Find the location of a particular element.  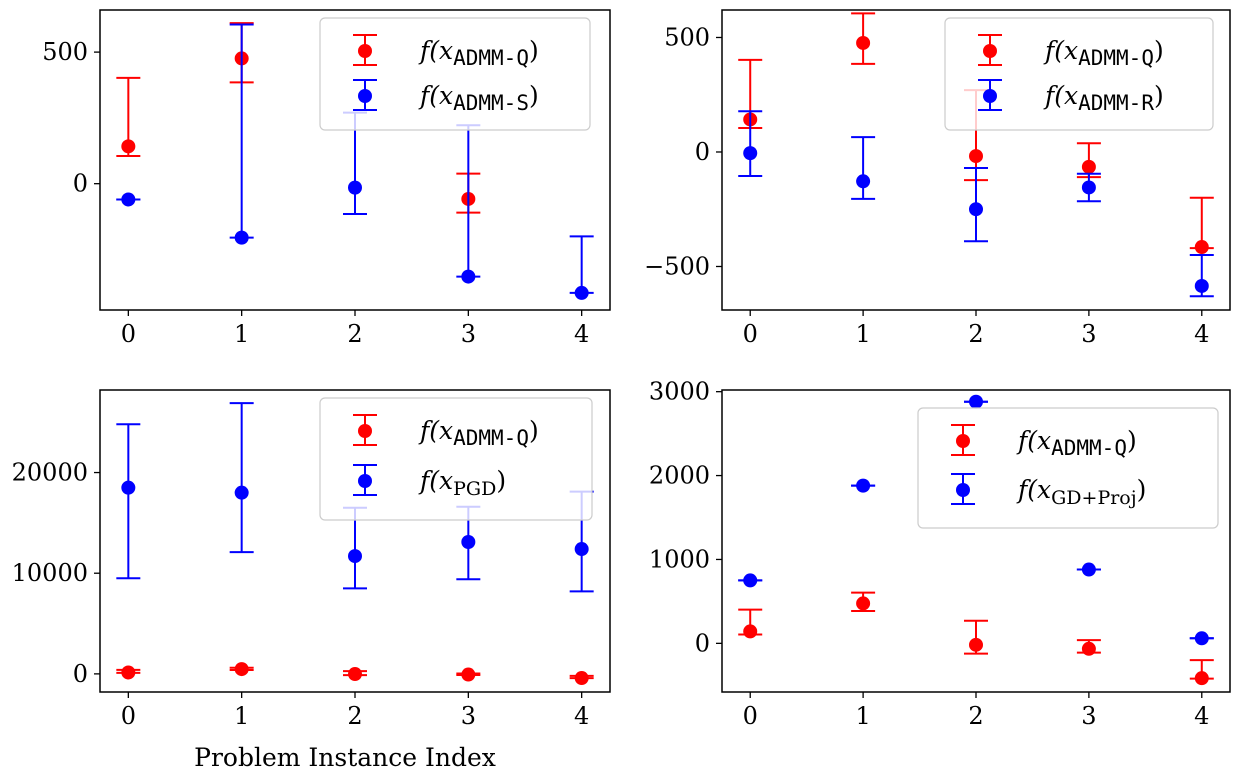

legend: f(xADMM-Q) f(xADMM-R) is located at coordinates (1079, 74).